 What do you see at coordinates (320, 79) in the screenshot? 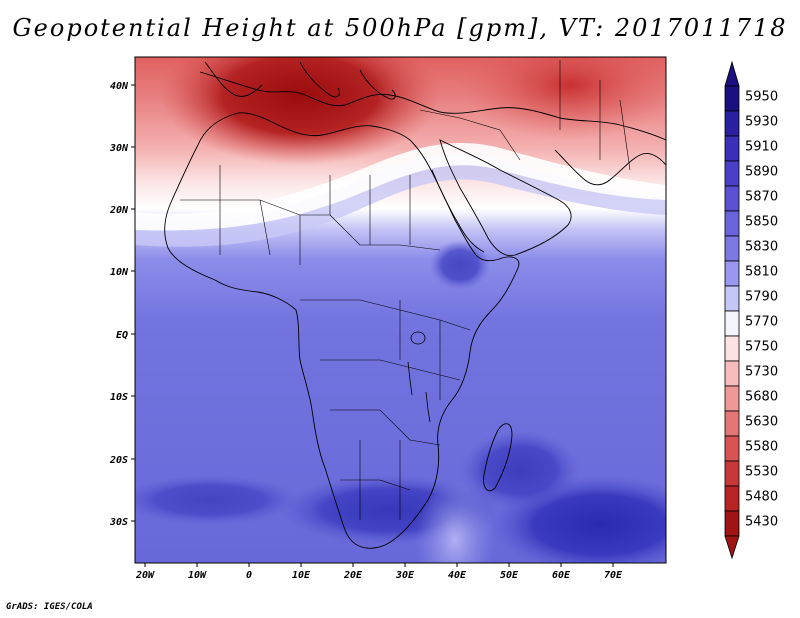
I see `italy-coastline` at bounding box center [320, 79].